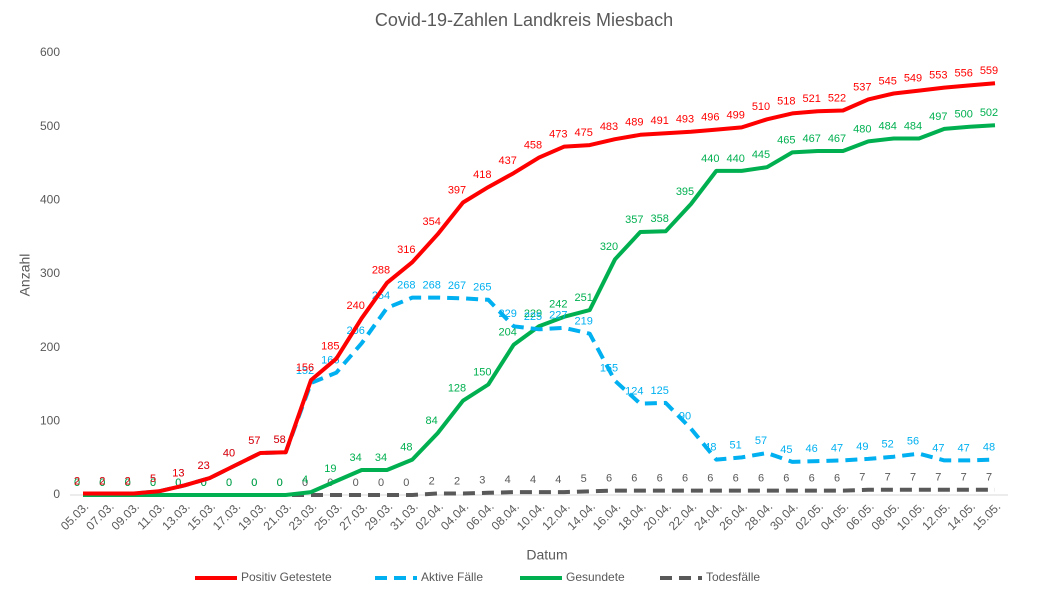 This screenshot has height=596, width=1048. What do you see at coordinates (685, 120) in the screenshot?
I see `data-label: 493` at bounding box center [685, 120].